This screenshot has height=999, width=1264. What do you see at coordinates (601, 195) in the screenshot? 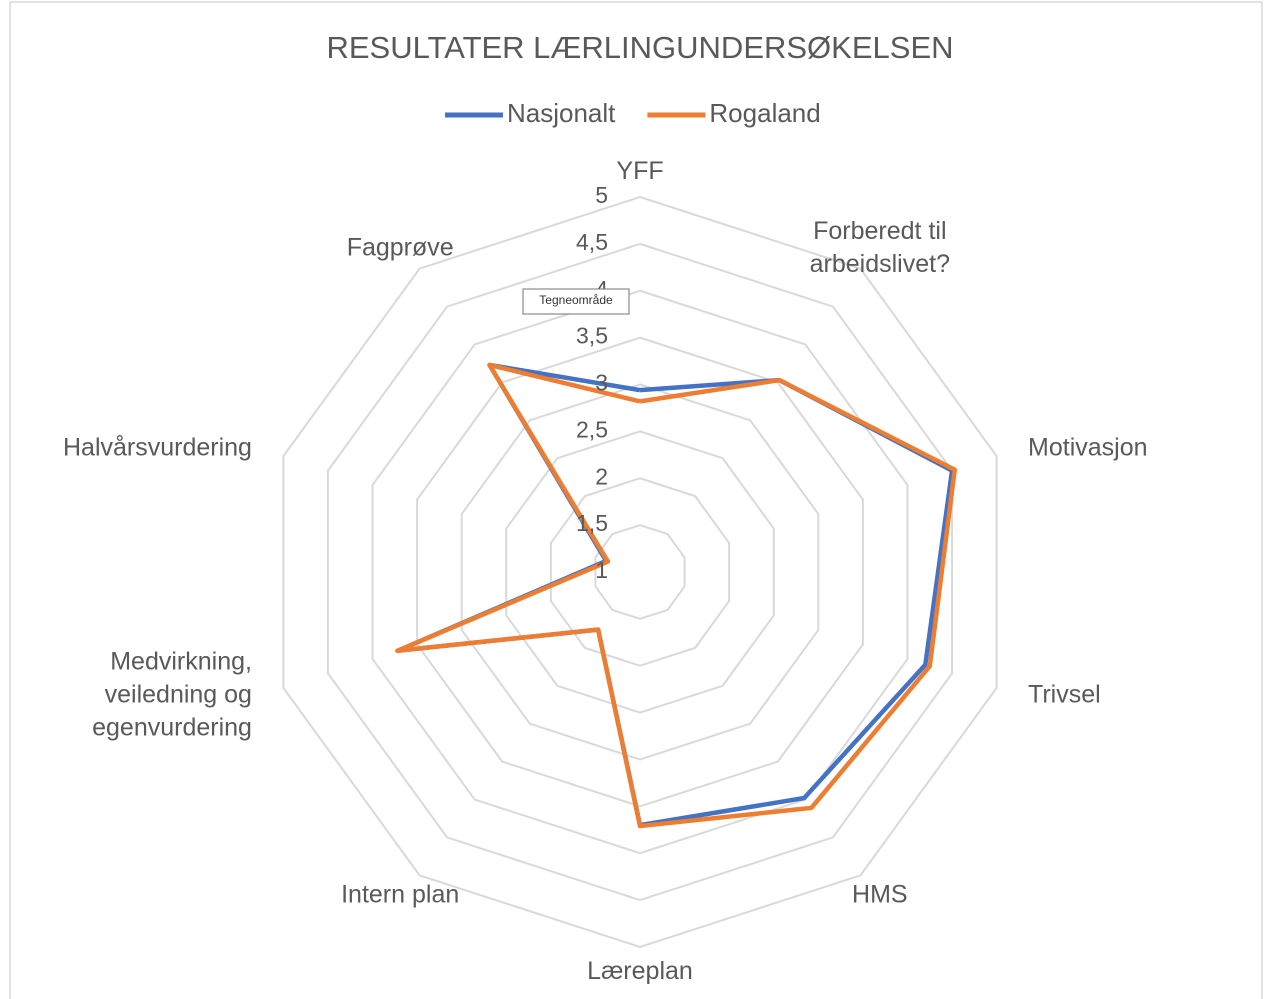
I see `y-tick-label: 5` at bounding box center [601, 195].